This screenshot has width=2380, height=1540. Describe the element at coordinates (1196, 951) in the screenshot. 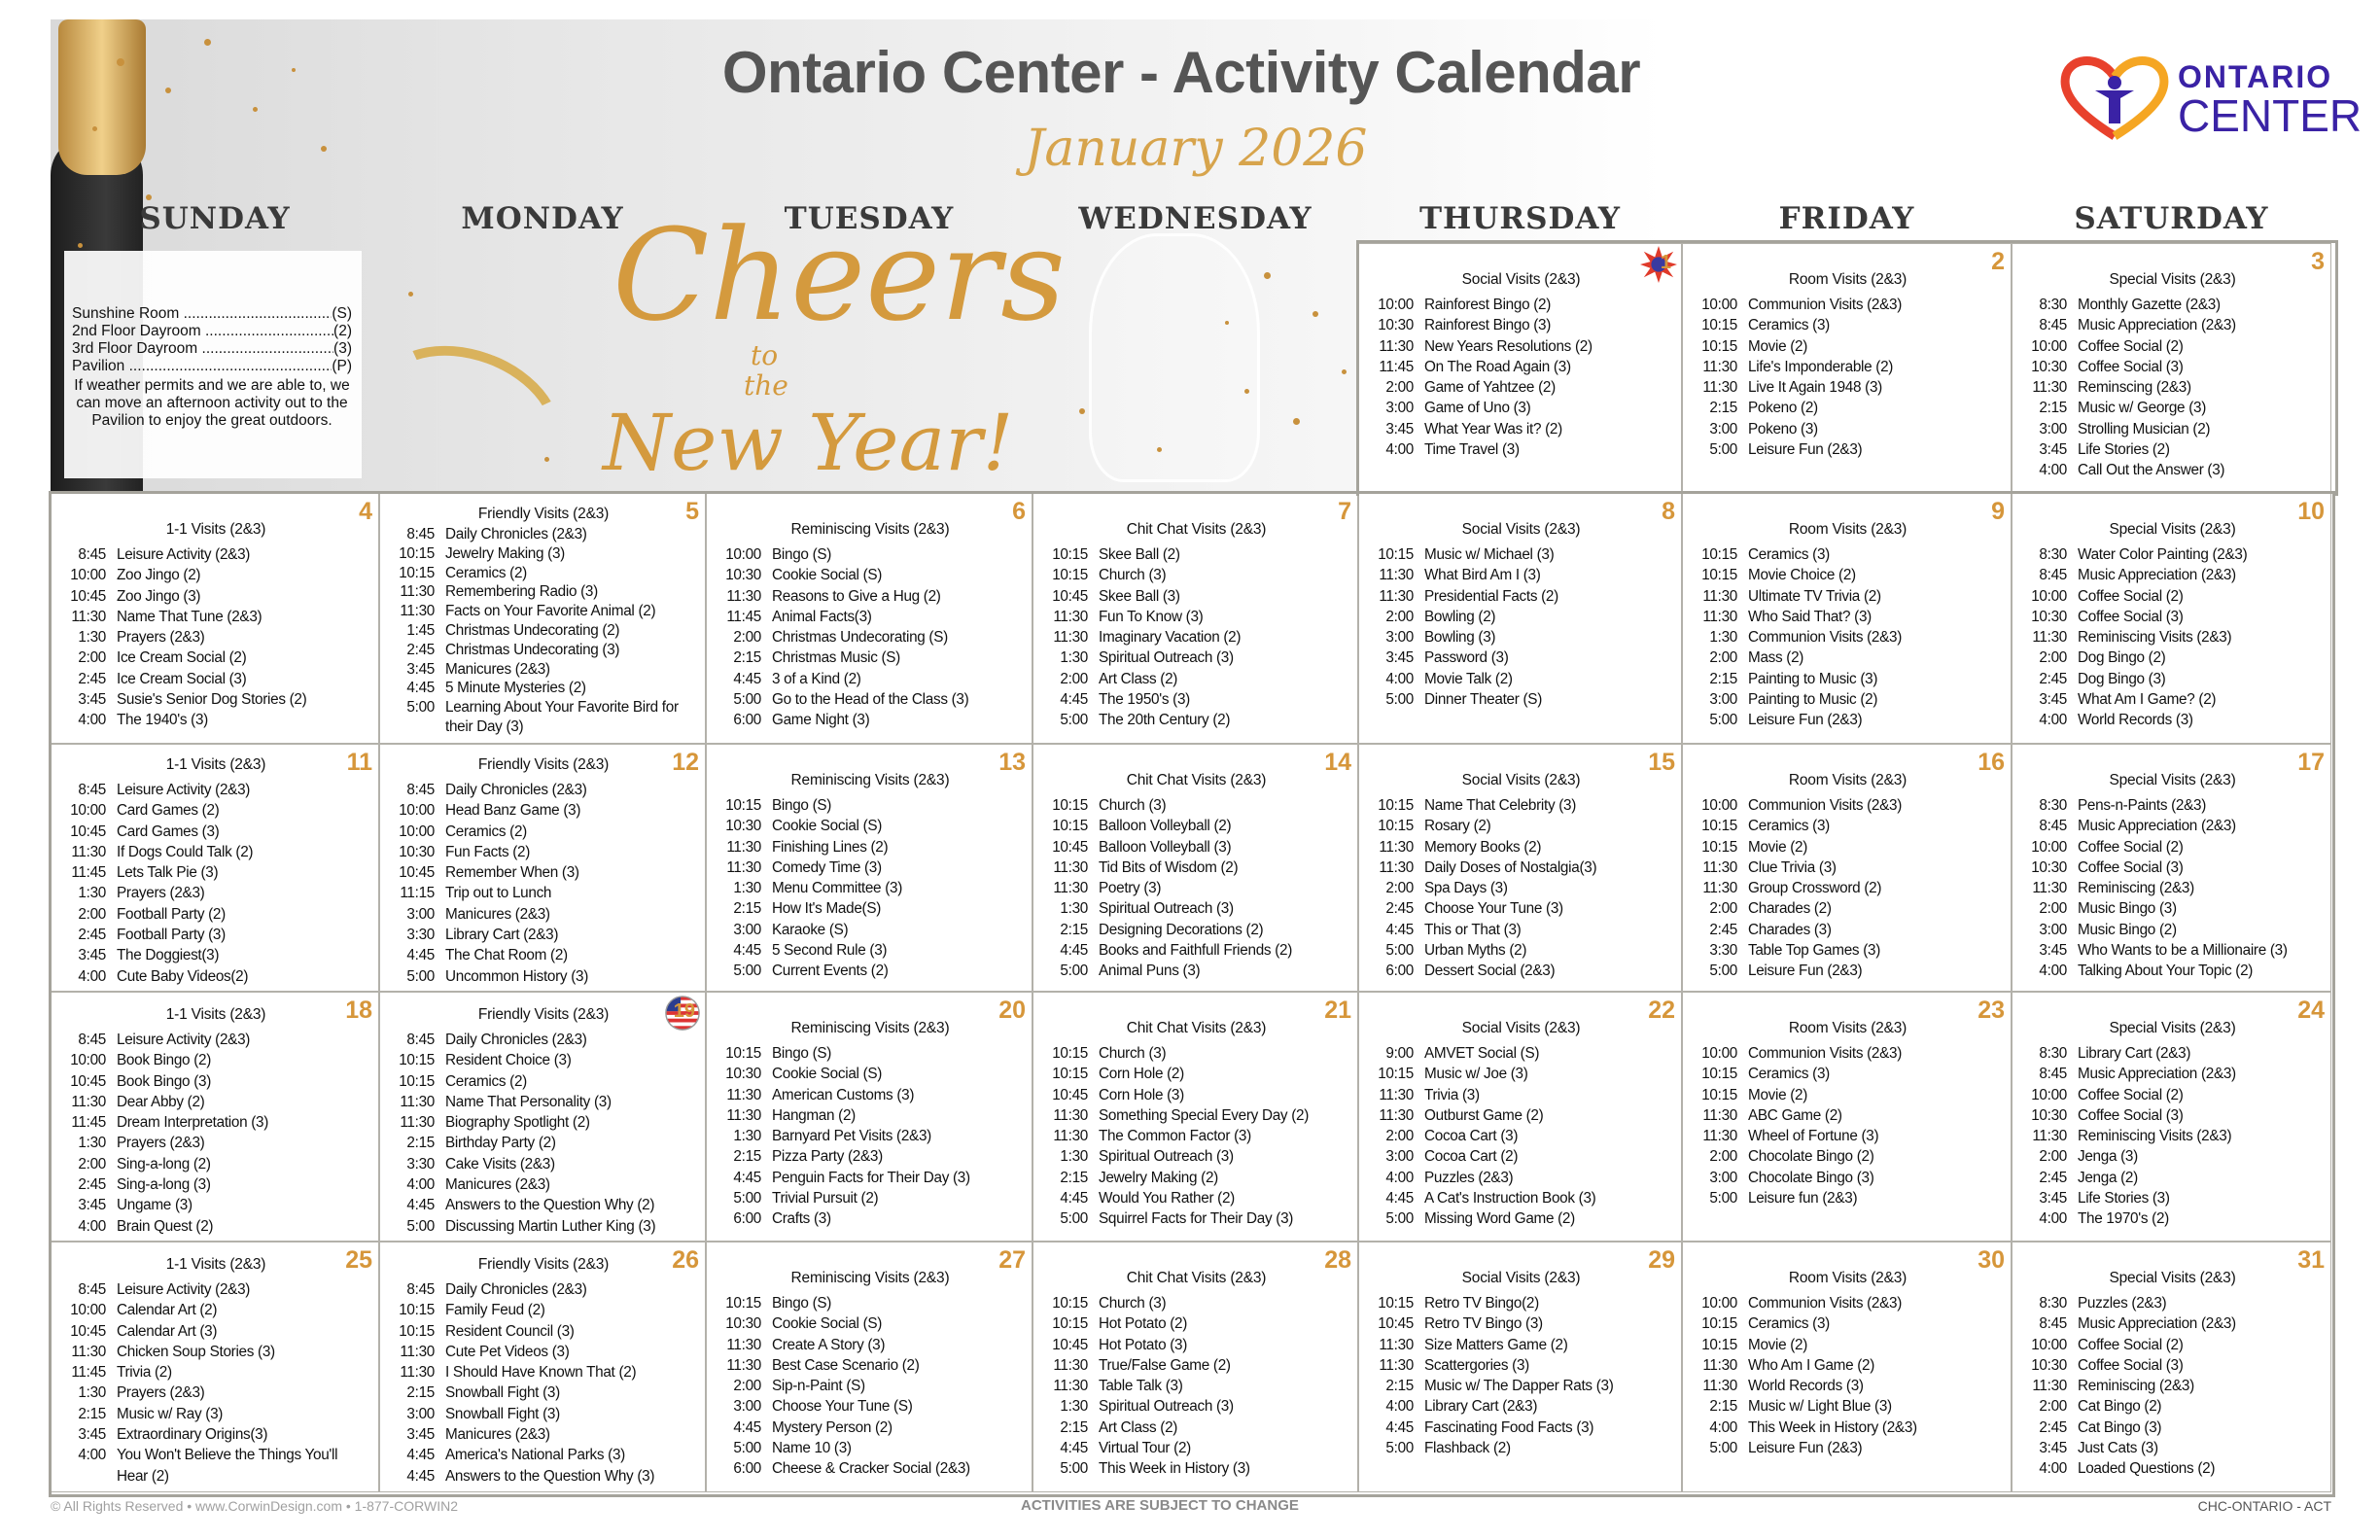

I see `activity-name: Books and Faithfull Friends (2)` at that location.